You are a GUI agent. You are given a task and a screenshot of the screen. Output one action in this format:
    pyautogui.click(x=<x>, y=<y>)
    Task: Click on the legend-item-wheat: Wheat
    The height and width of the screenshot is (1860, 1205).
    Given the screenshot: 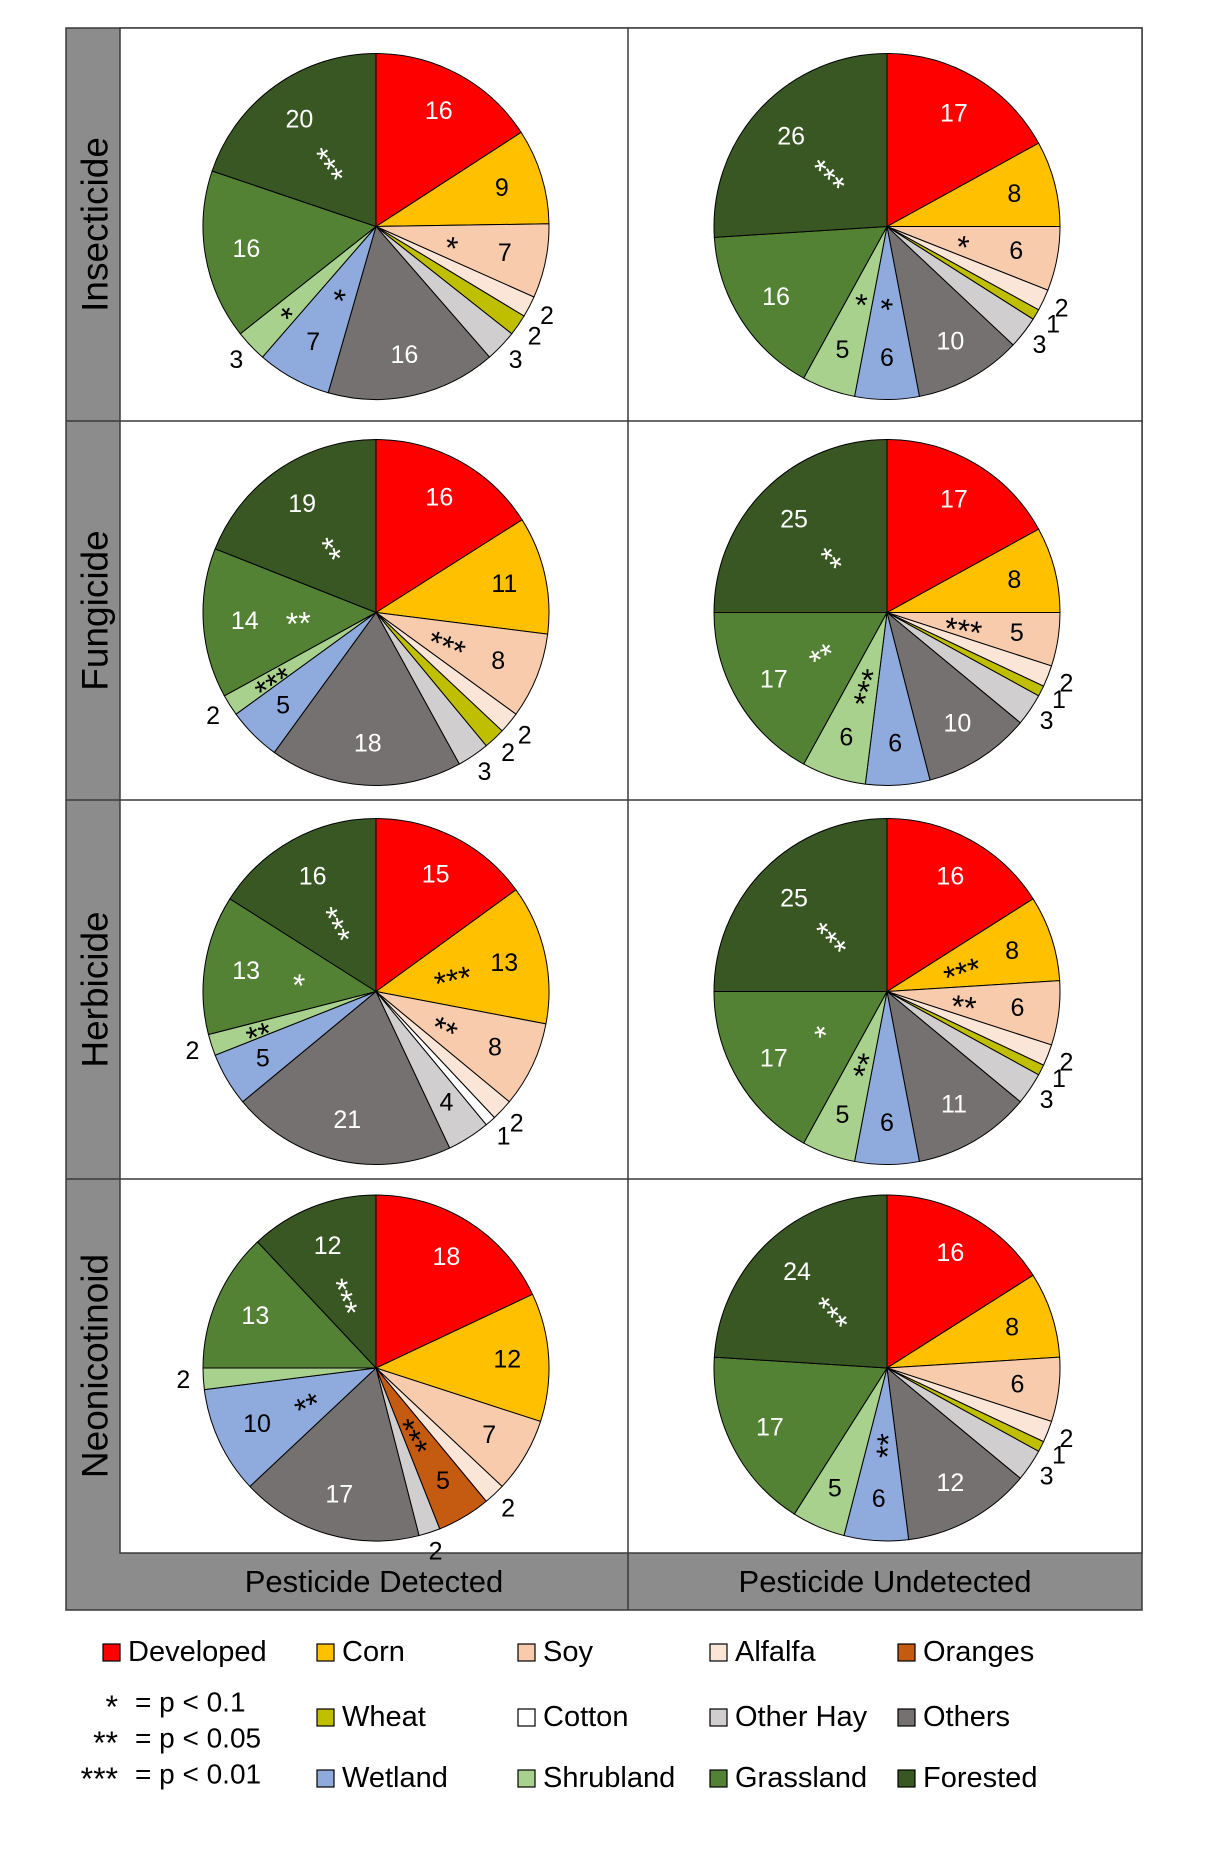 What is the action you would take?
    pyautogui.click(x=371, y=1717)
    